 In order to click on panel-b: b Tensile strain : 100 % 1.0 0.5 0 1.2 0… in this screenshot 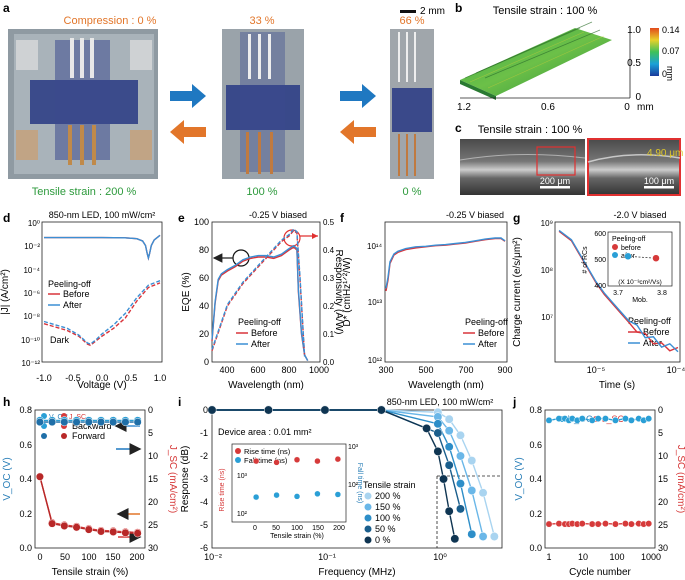, I will do `click(567, 57)`.